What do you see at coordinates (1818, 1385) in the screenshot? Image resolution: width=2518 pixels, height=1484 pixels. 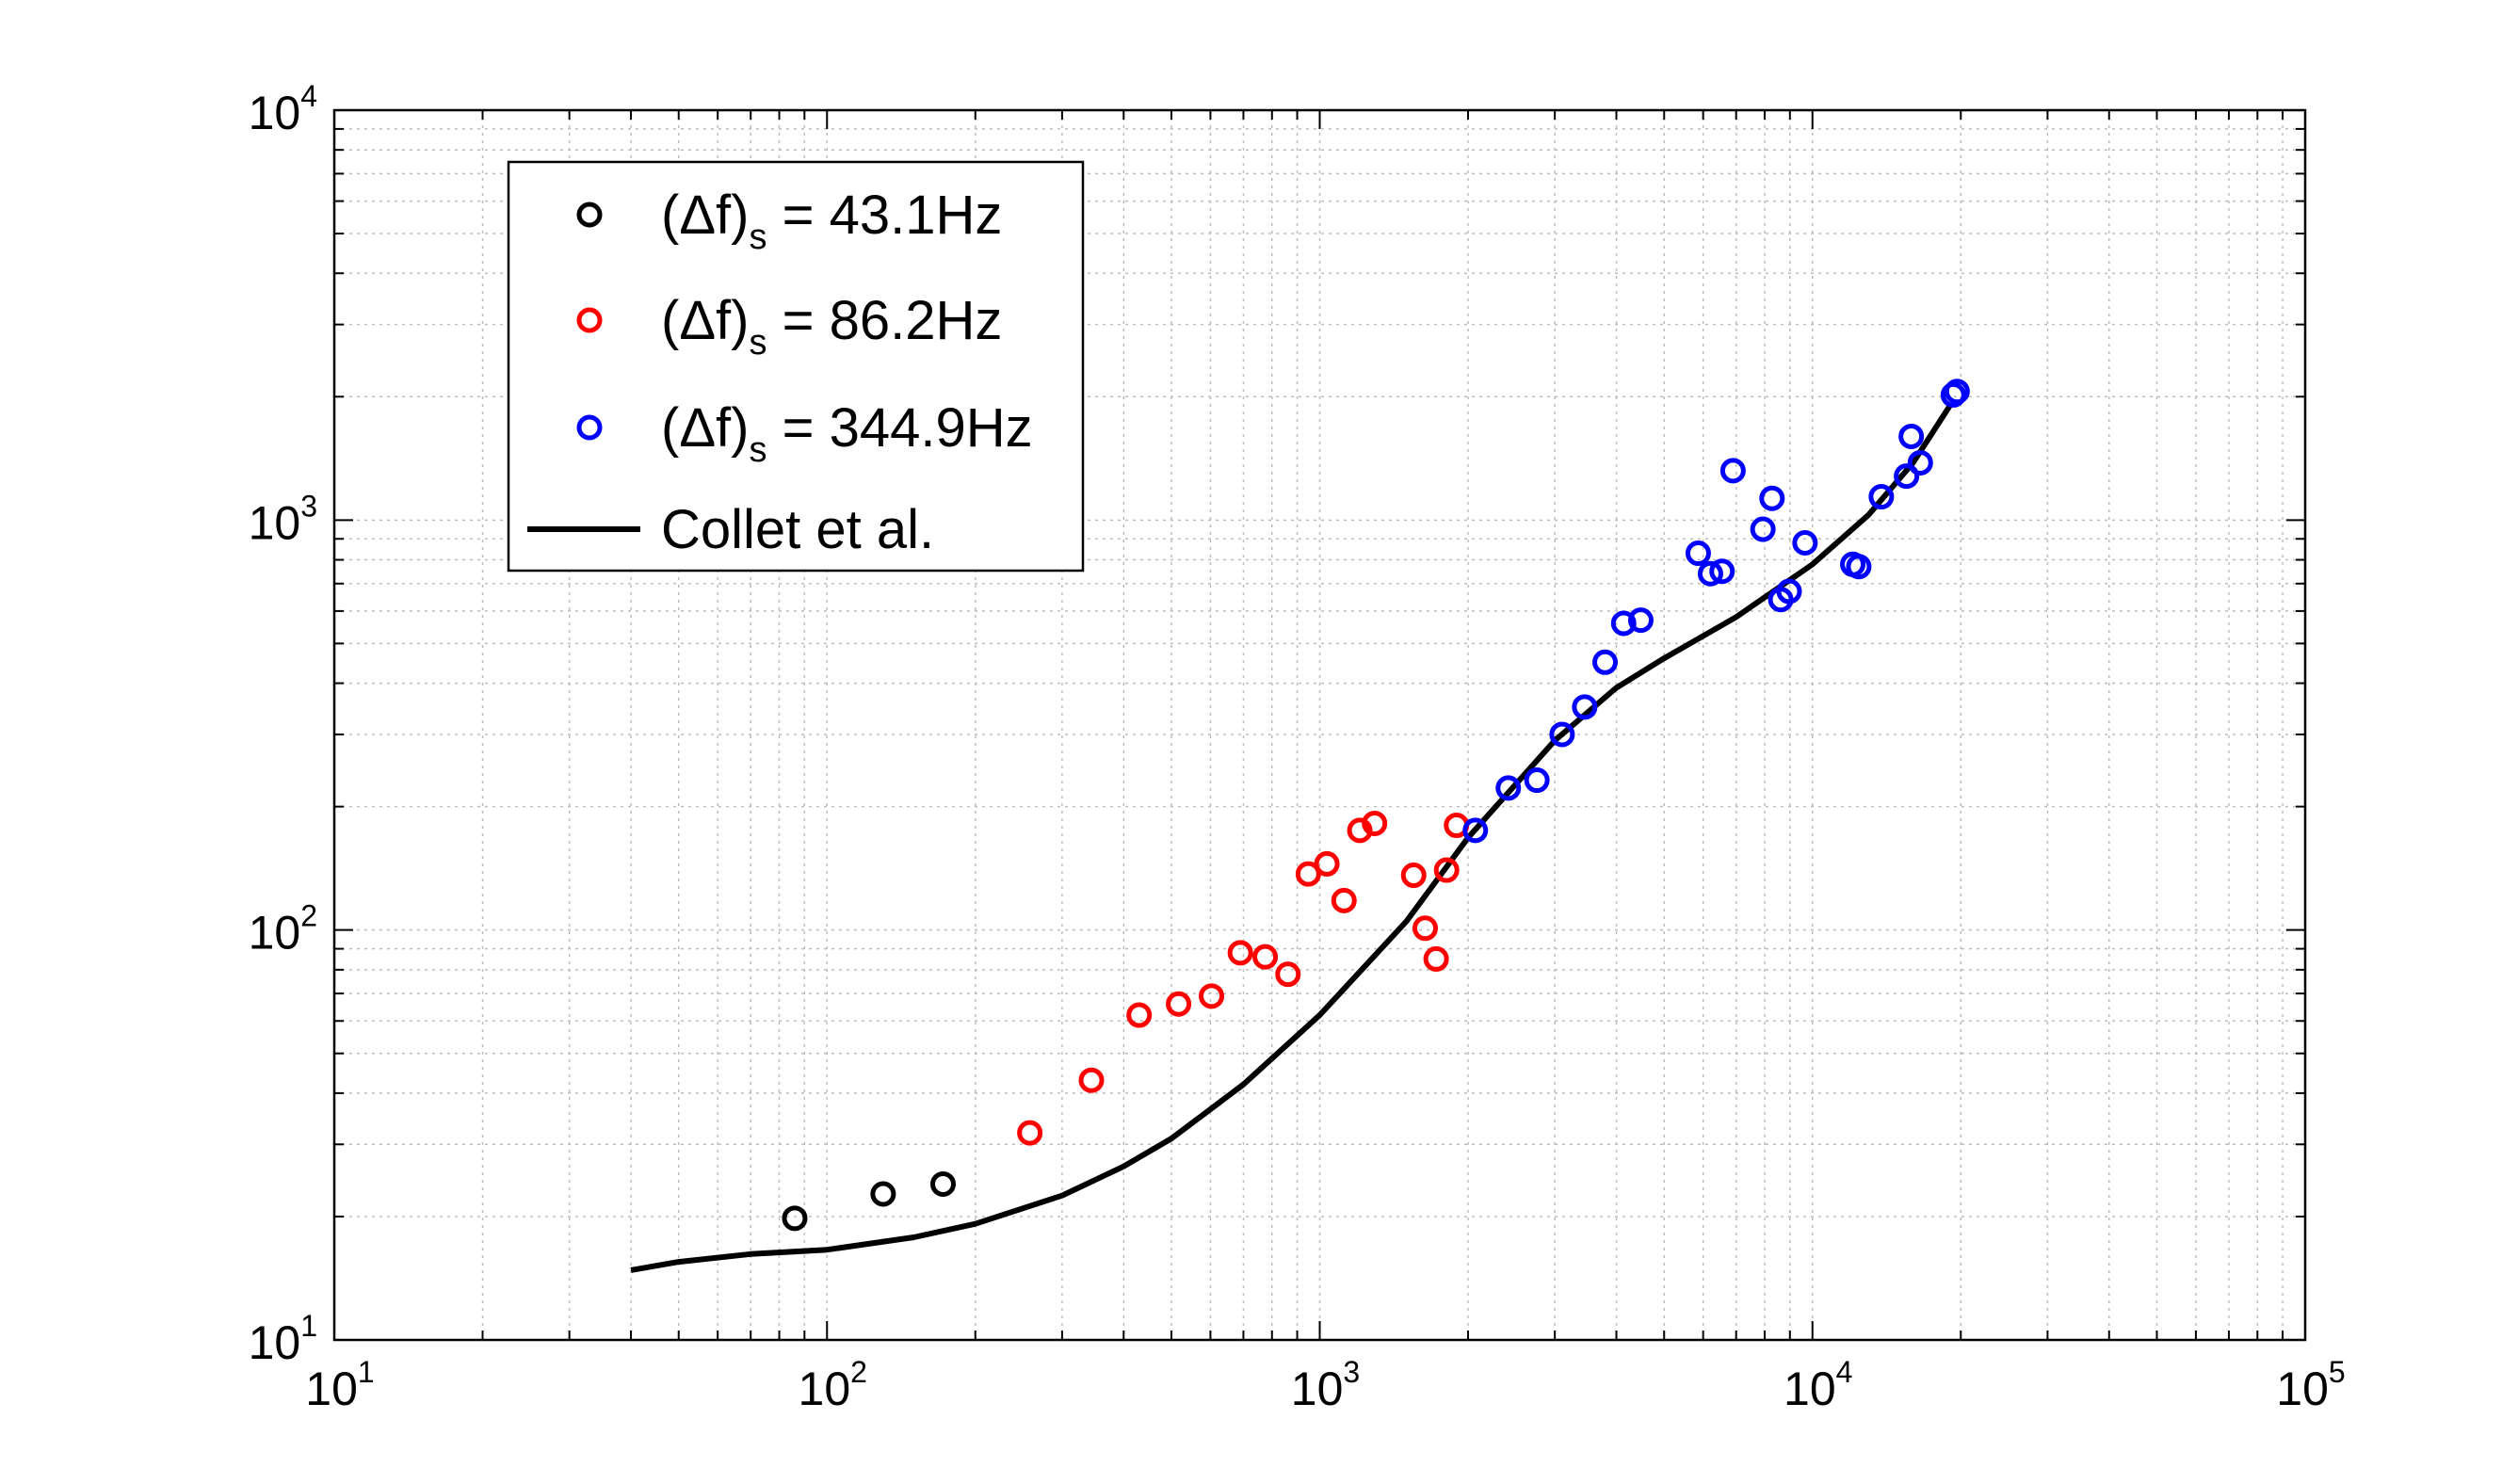 I see `x-tick-label: 10⁴` at bounding box center [1818, 1385].